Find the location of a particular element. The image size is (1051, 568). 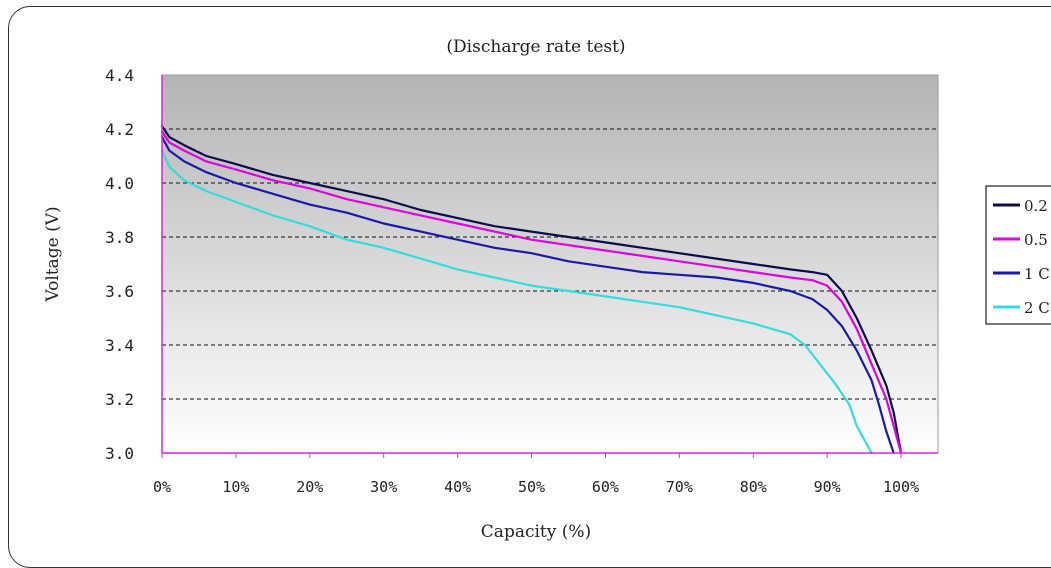

x-tick-label: 80% is located at coordinates (753, 487).